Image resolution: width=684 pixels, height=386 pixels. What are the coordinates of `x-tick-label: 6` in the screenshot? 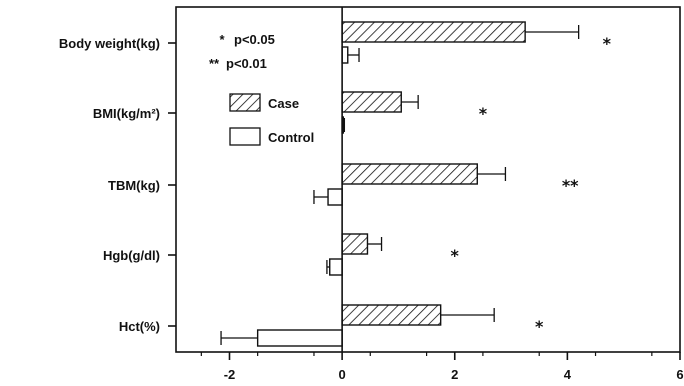 It's located at (679, 374).